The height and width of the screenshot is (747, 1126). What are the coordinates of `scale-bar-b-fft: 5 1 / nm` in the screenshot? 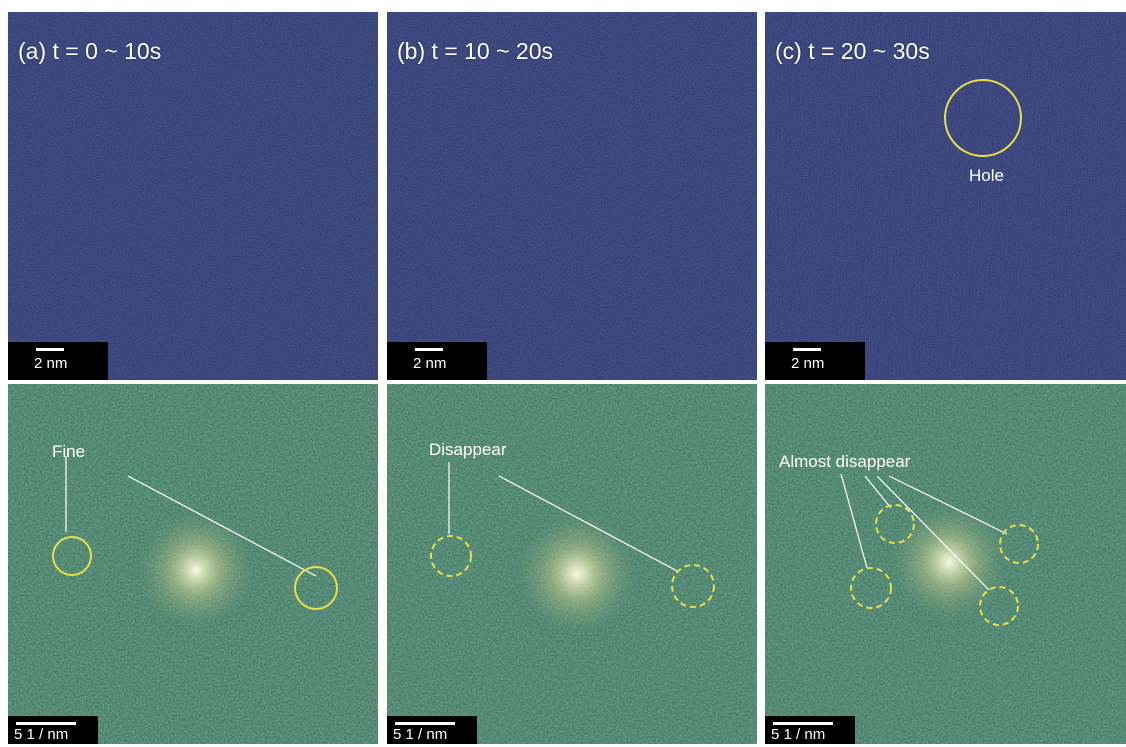 It's located at (432, 730).